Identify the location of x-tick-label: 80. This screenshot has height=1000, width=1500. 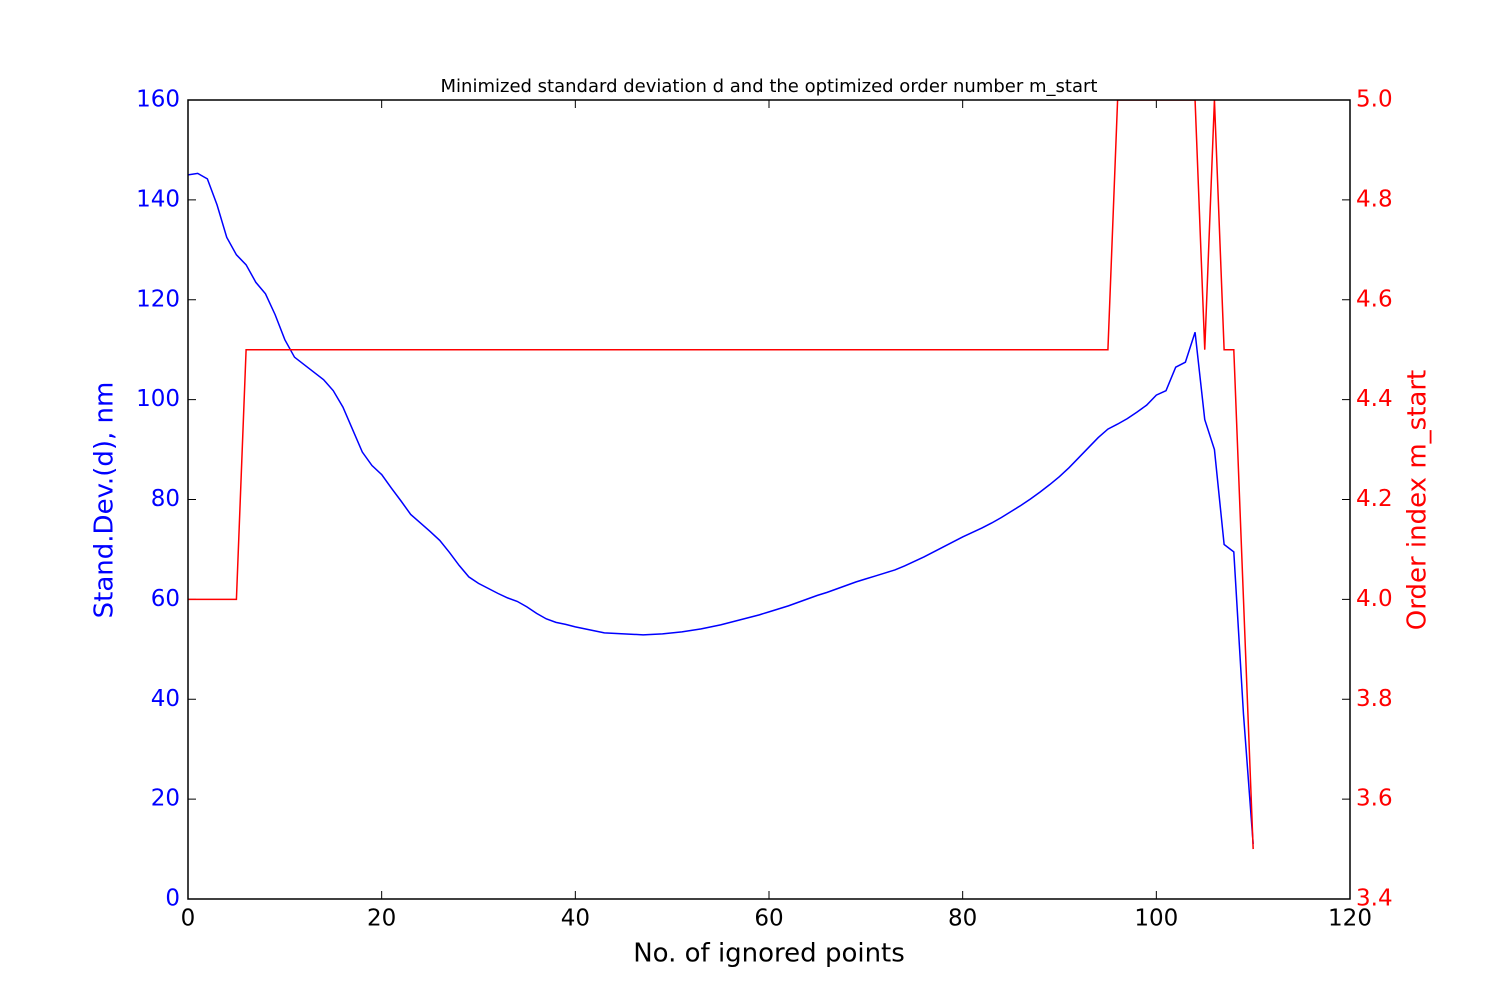
(962, 919).